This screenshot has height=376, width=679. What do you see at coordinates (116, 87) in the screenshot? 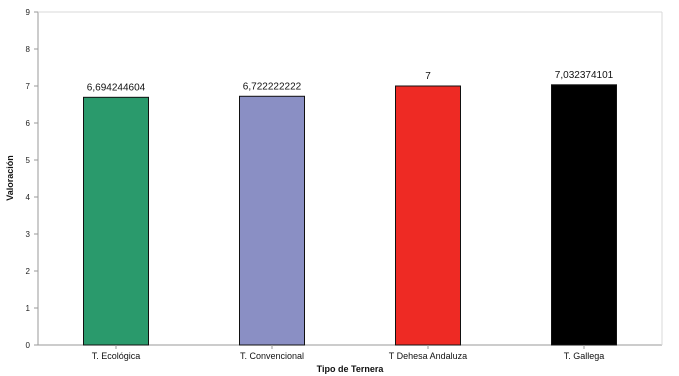
I see `bar-value-label: 6,694244604` at bounding box center [116, 87].